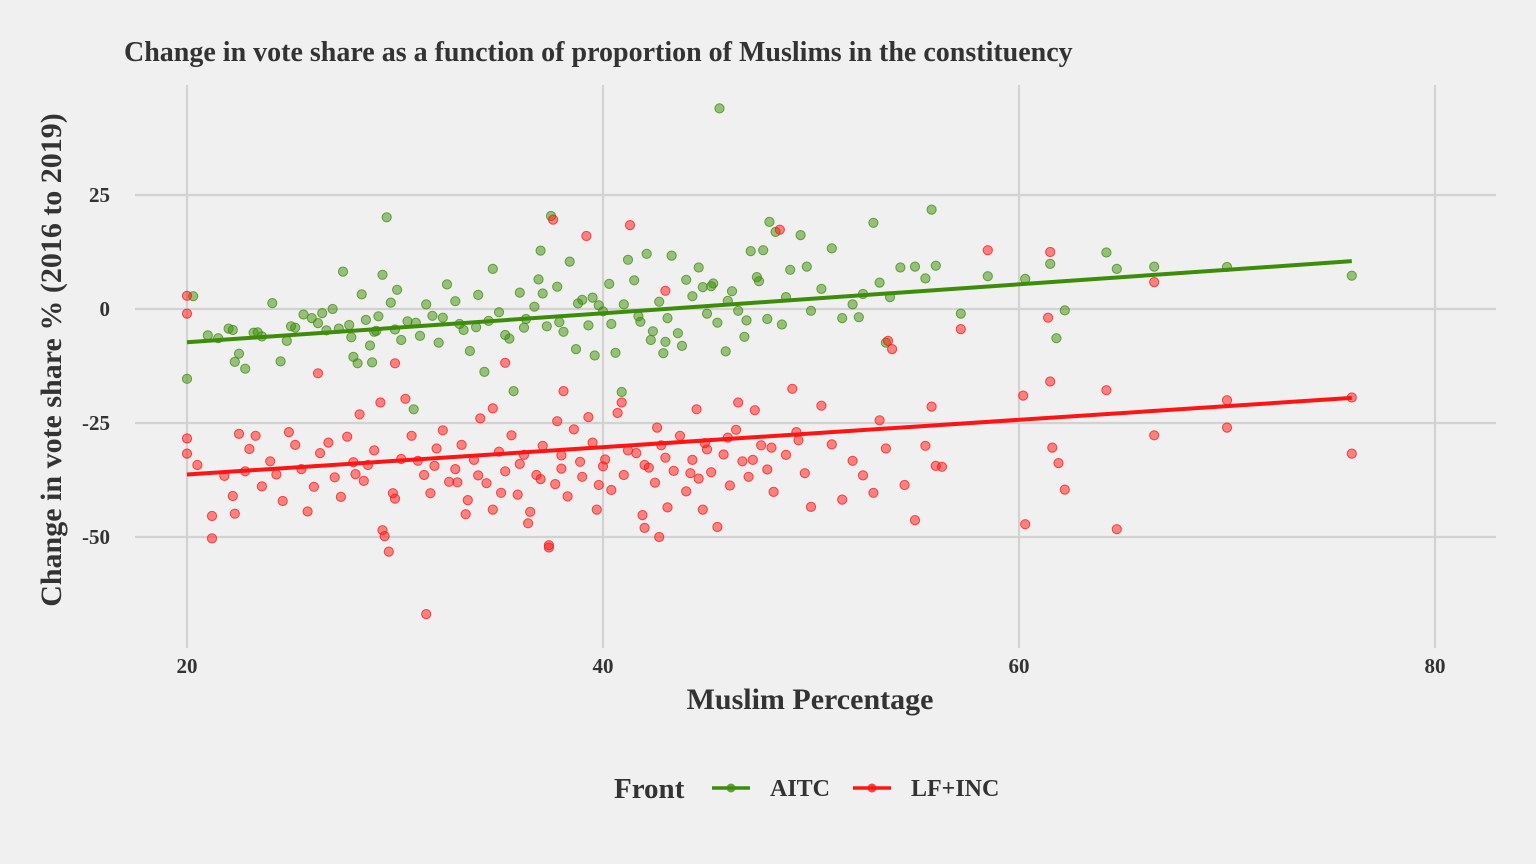  Describe the element at coordinates (810, 699) in the screenshot. I see `x-axis-title: Muslim Percentage` at that location.